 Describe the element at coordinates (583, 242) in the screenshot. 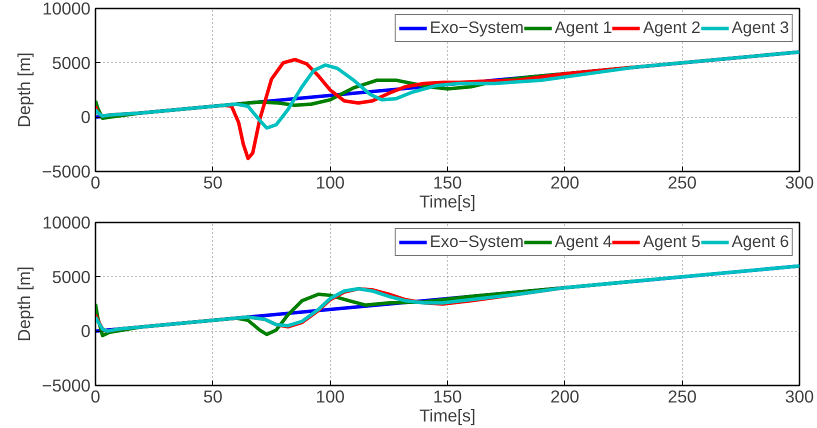

I see `legend-label: Agent 4` at that location.